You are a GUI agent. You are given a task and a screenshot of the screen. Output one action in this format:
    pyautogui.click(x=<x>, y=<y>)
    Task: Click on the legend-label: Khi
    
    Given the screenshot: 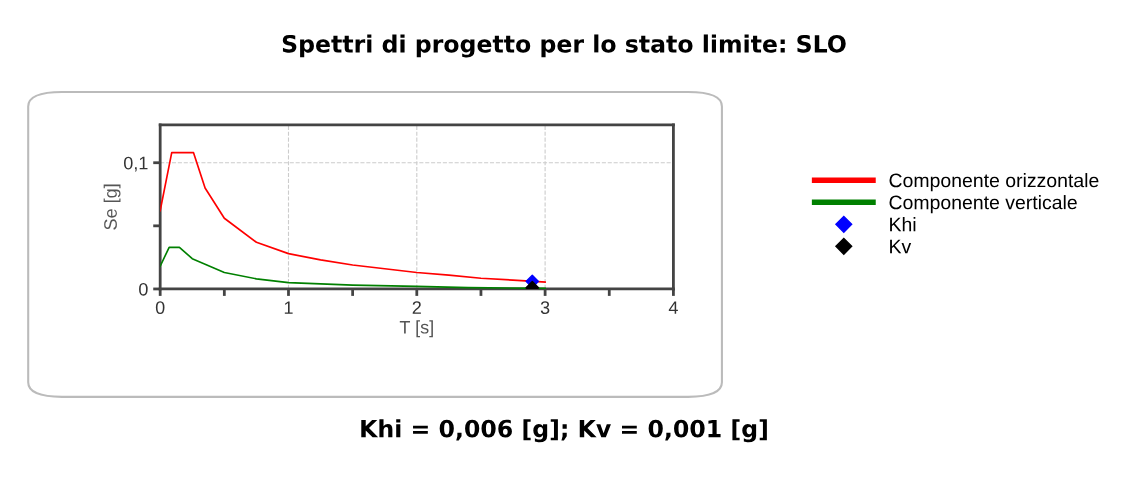 What is the action you would take?
    pyautogui.click(x=903, y=224)
    